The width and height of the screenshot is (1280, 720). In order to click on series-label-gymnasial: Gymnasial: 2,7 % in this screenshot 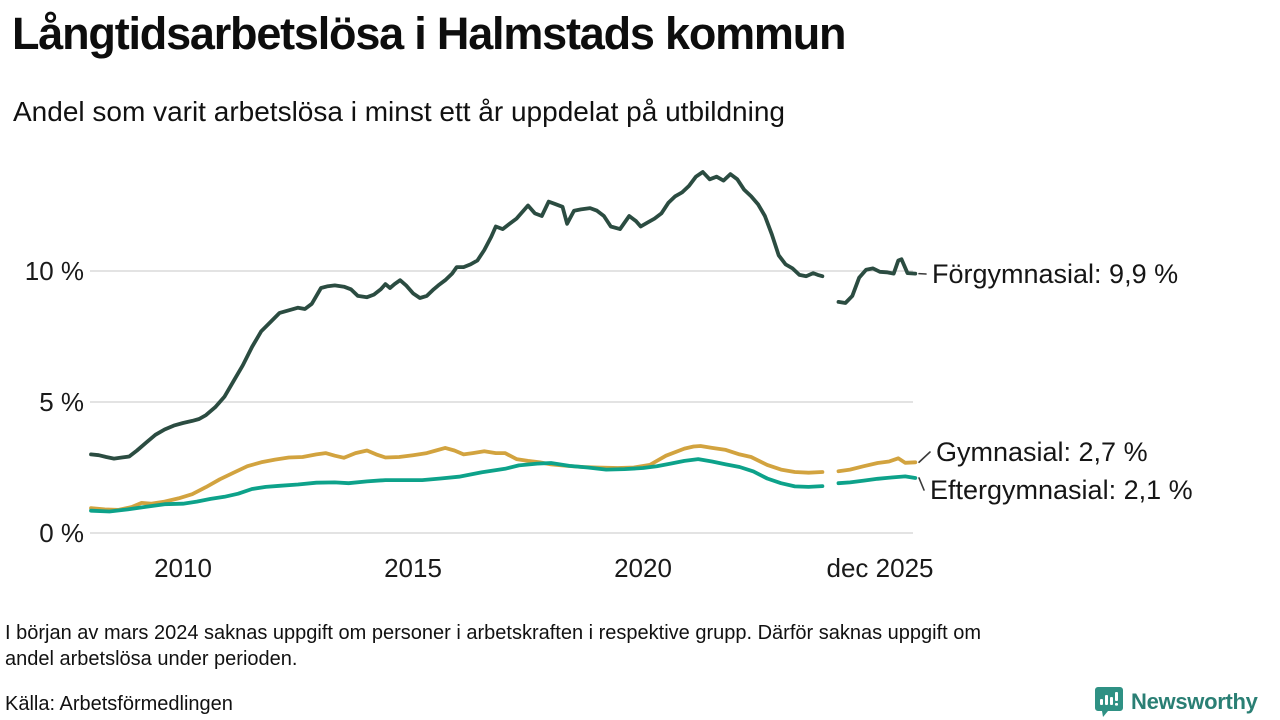, I will do `click(1042, 452)`.